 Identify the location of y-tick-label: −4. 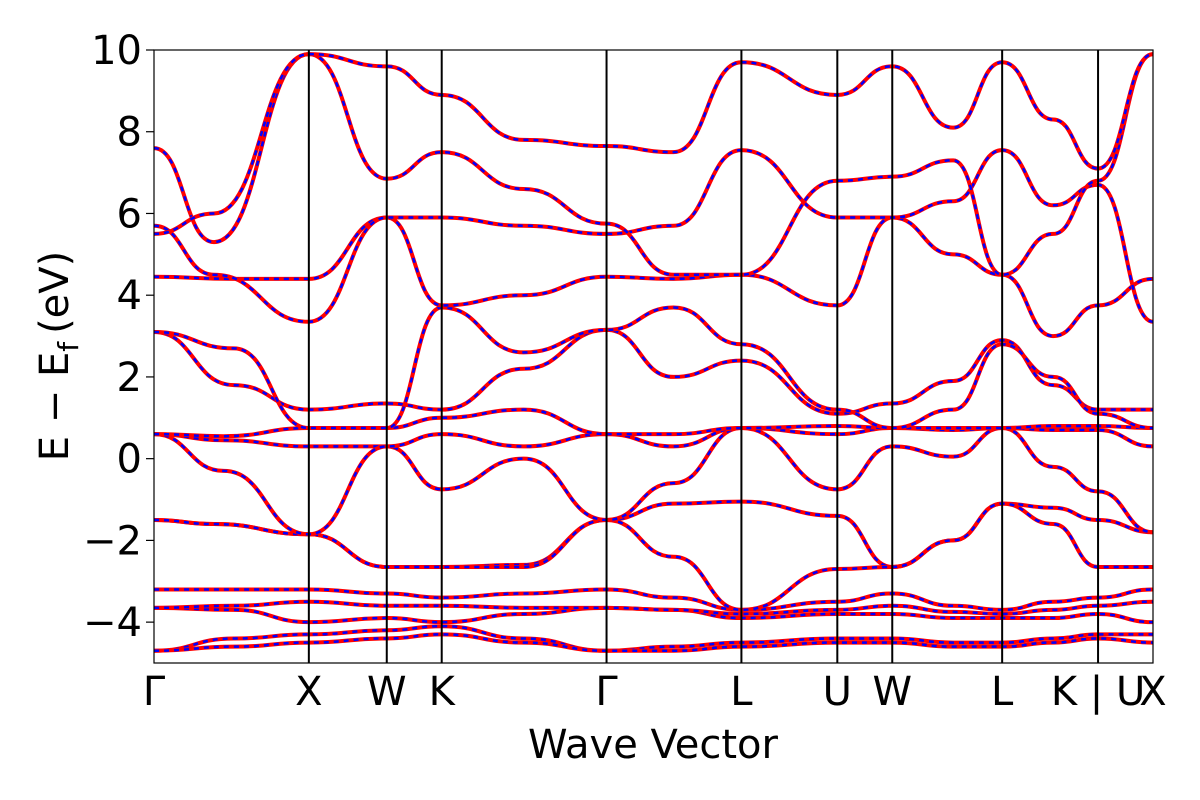
(112, 623).